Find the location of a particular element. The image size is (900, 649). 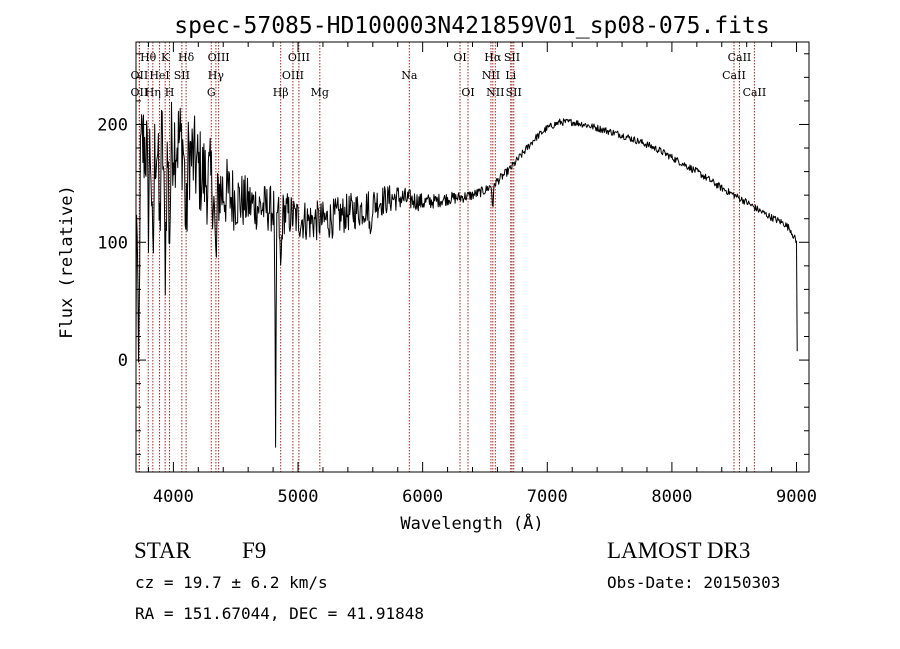

object-class: STAR is located at coordinates (162, 550).